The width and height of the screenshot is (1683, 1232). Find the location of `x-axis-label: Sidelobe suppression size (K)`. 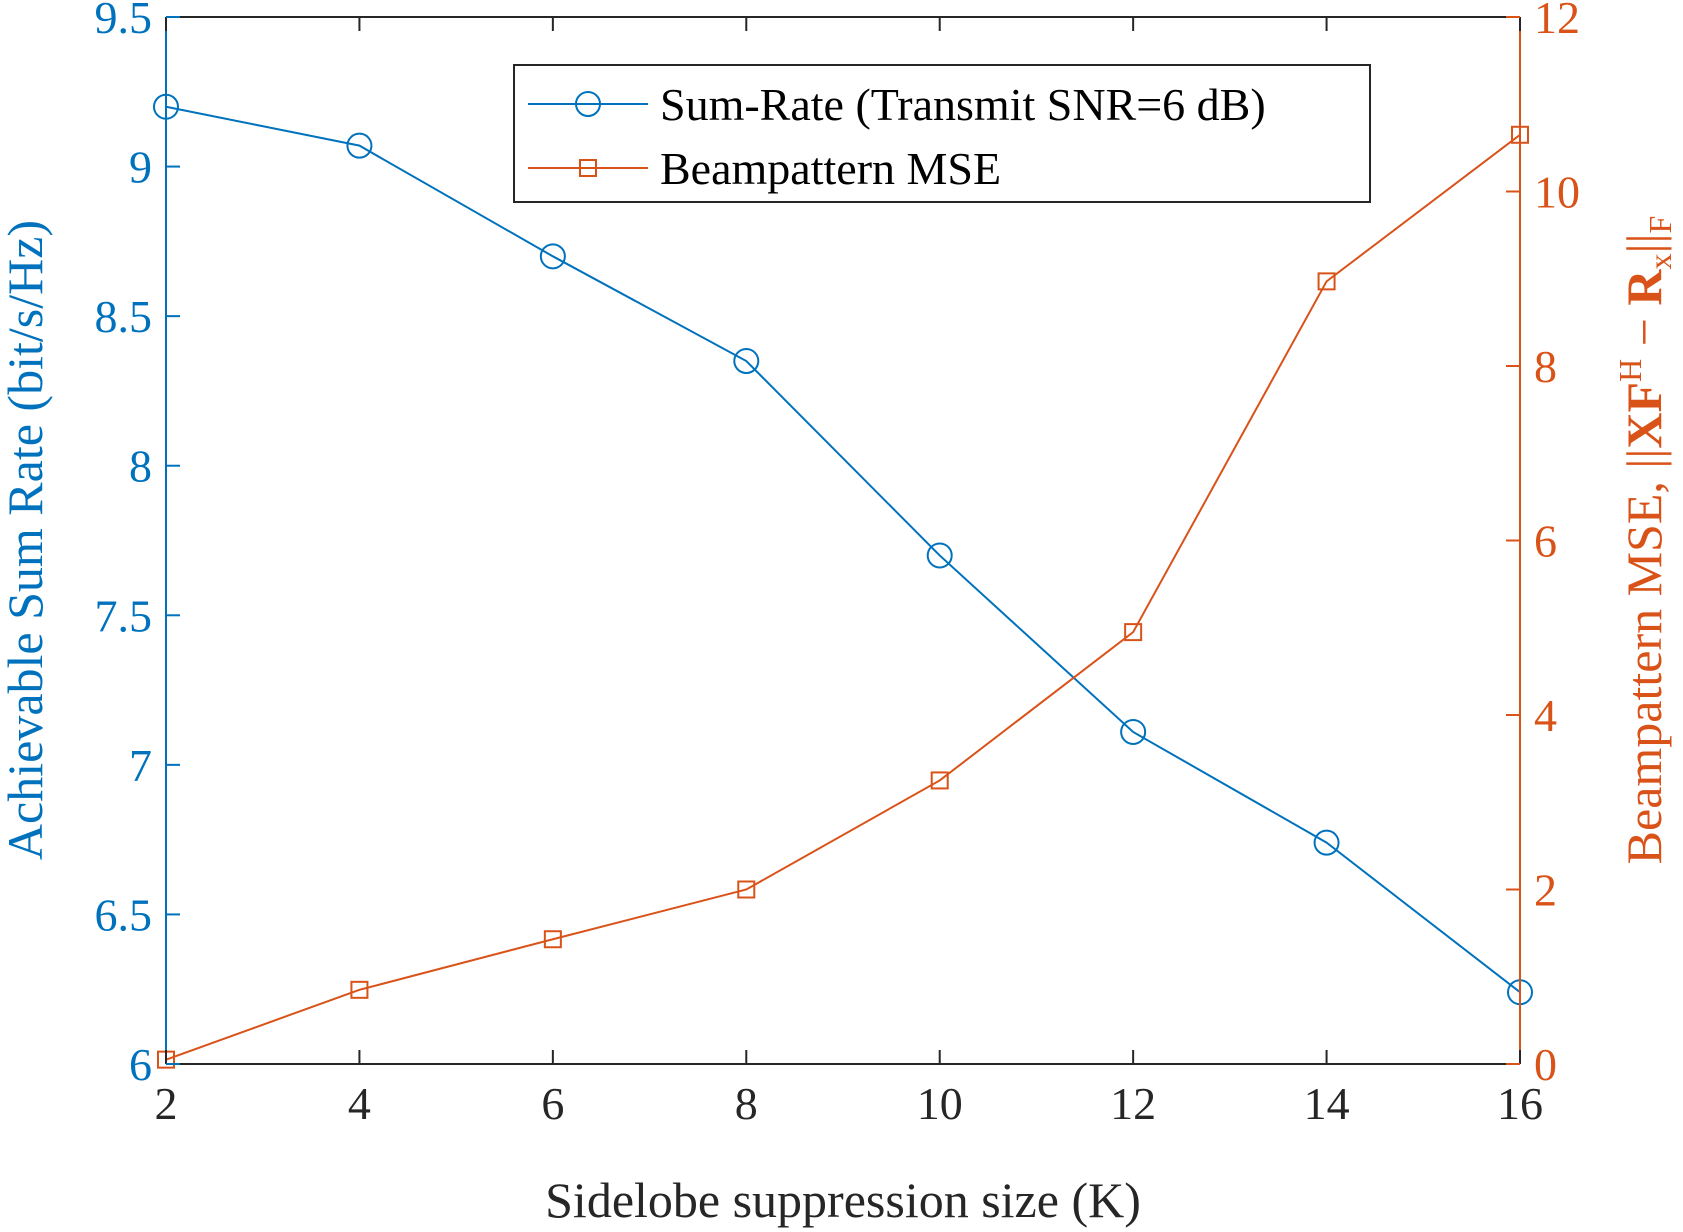

x-axis-label: Sidelobe suppression size (K) is located at coordinates (843, 1200).